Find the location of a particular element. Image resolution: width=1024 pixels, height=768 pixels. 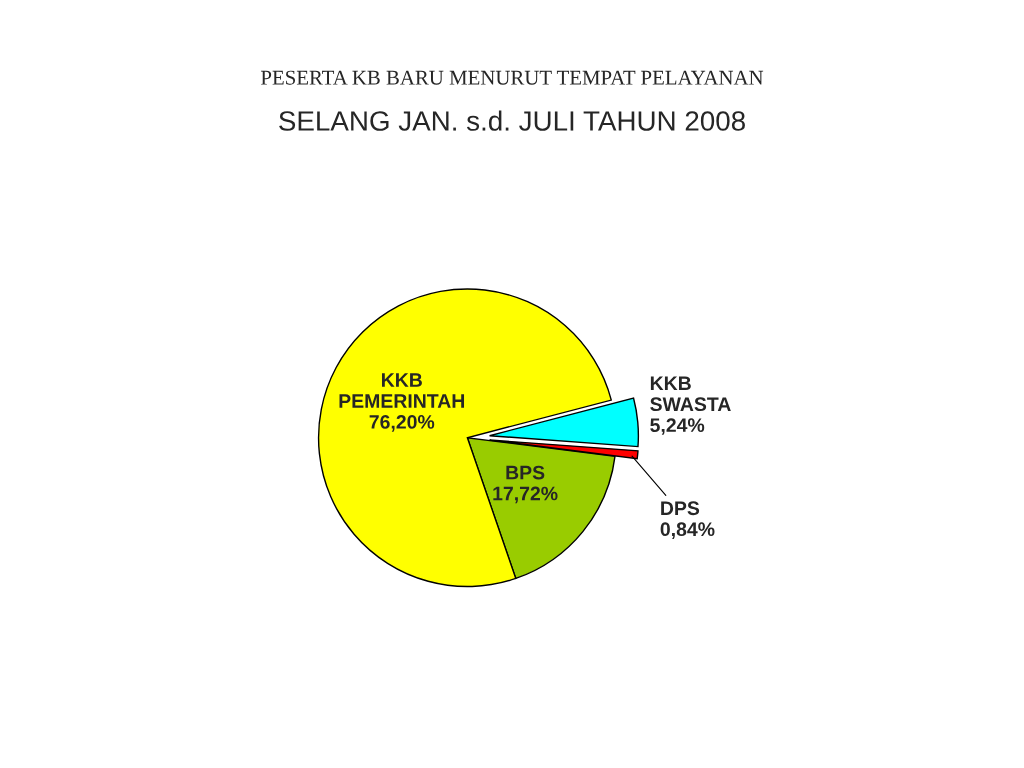

data-label: 5,24% is located at coordinates (677, 426).